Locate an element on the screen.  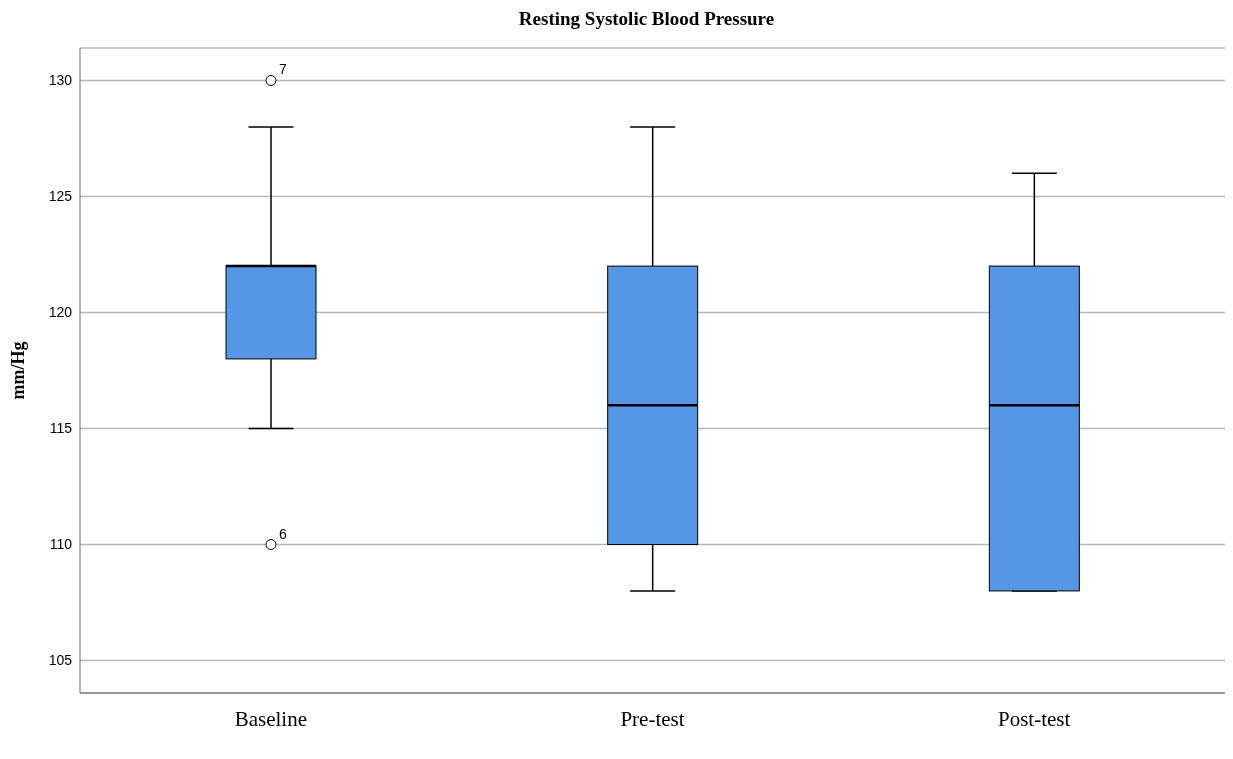
chart-title: Resting Systolic Blood Pressure is located at coordinates (646, 19).